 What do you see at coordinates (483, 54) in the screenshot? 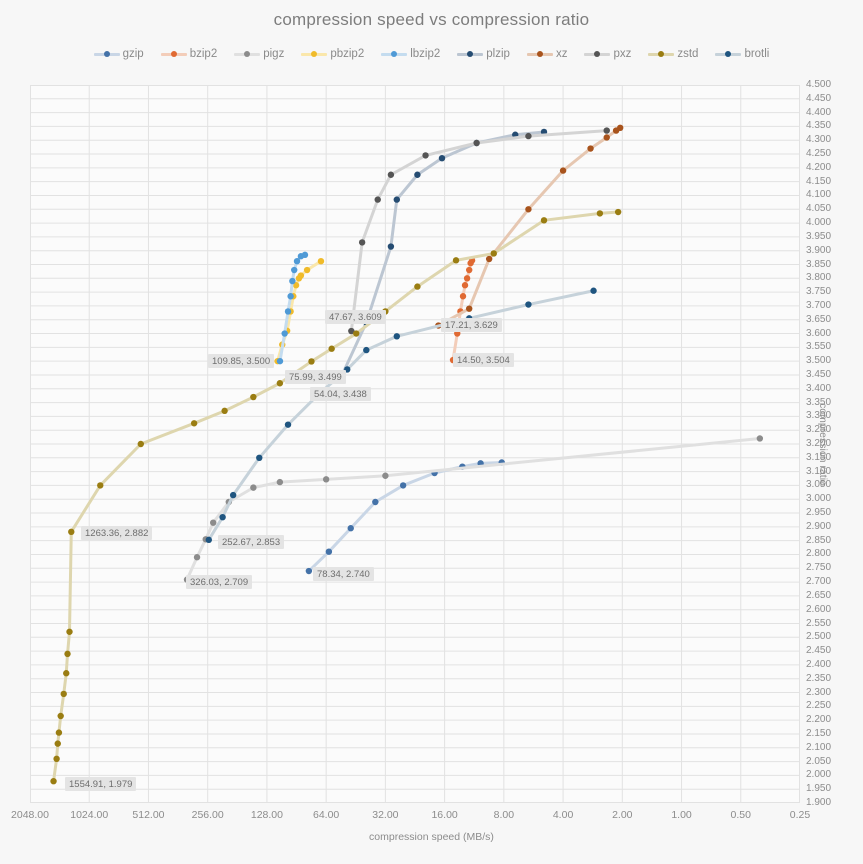
I see `legend-item-plzip: plzip` at bounding box center [483, 54].